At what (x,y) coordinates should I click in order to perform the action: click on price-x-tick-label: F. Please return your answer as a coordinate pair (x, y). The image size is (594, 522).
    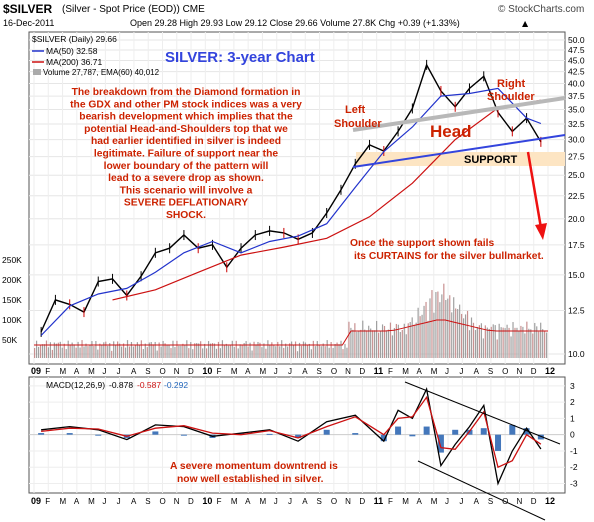
    Looking at the image, I should click on (47, 371).